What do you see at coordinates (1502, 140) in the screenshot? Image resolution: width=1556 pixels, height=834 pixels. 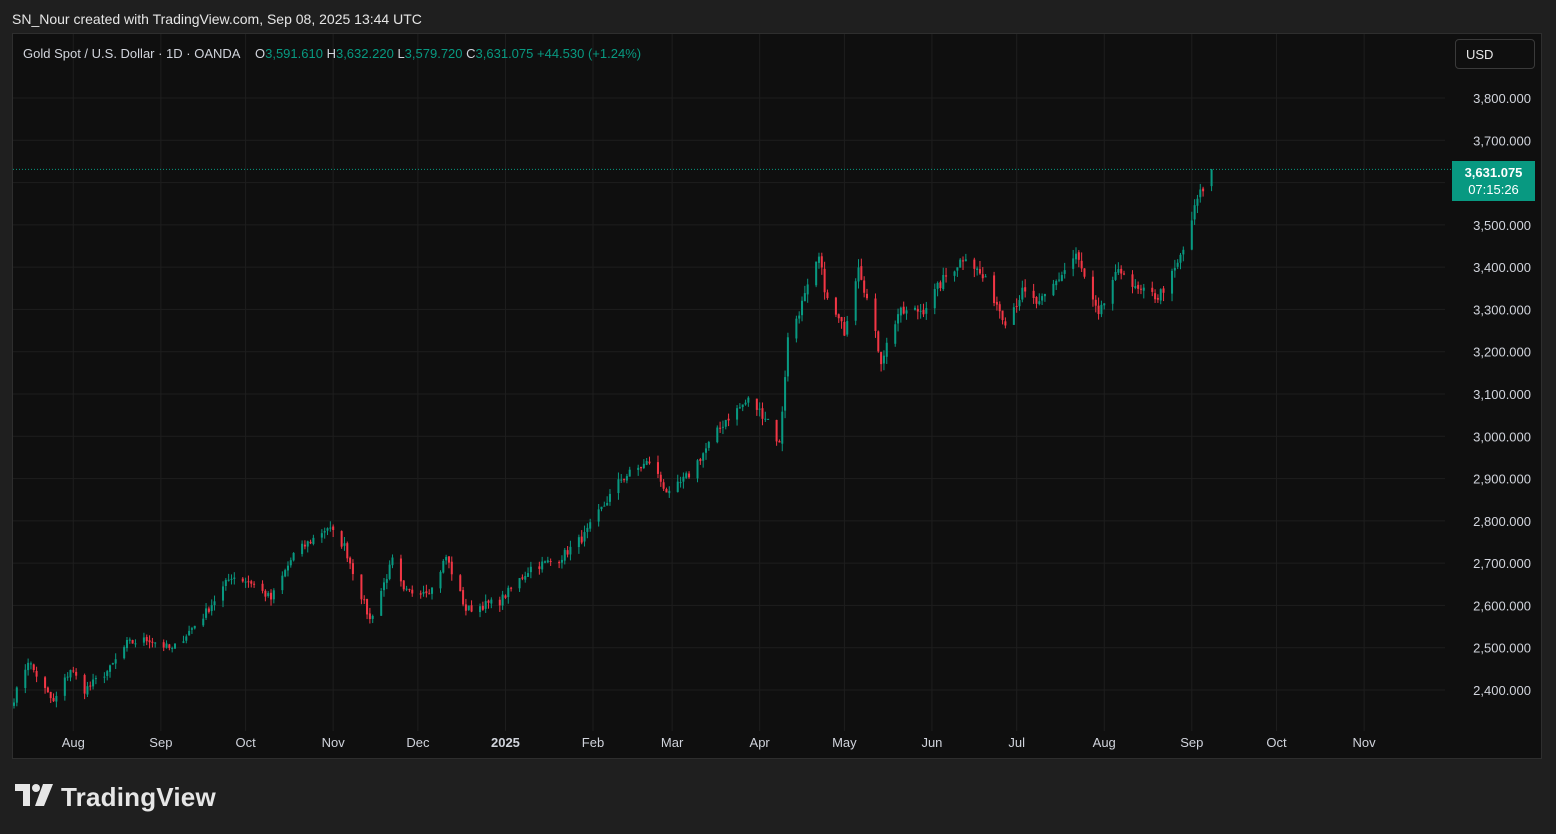 I see `y-tick-label: 3,700.000` at bounding box center [1502, 140].